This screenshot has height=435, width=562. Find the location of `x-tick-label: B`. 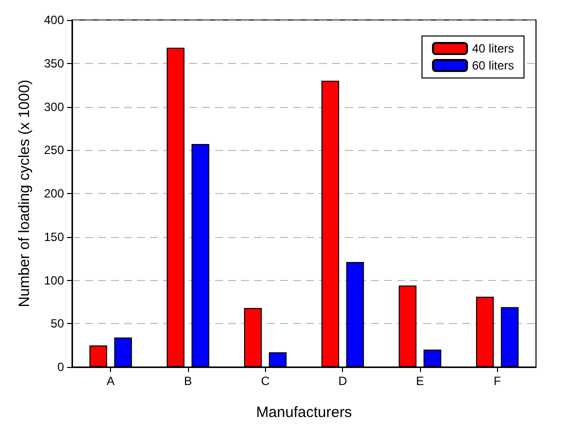

x-tick-label: B is located at coordinates (188, 381).